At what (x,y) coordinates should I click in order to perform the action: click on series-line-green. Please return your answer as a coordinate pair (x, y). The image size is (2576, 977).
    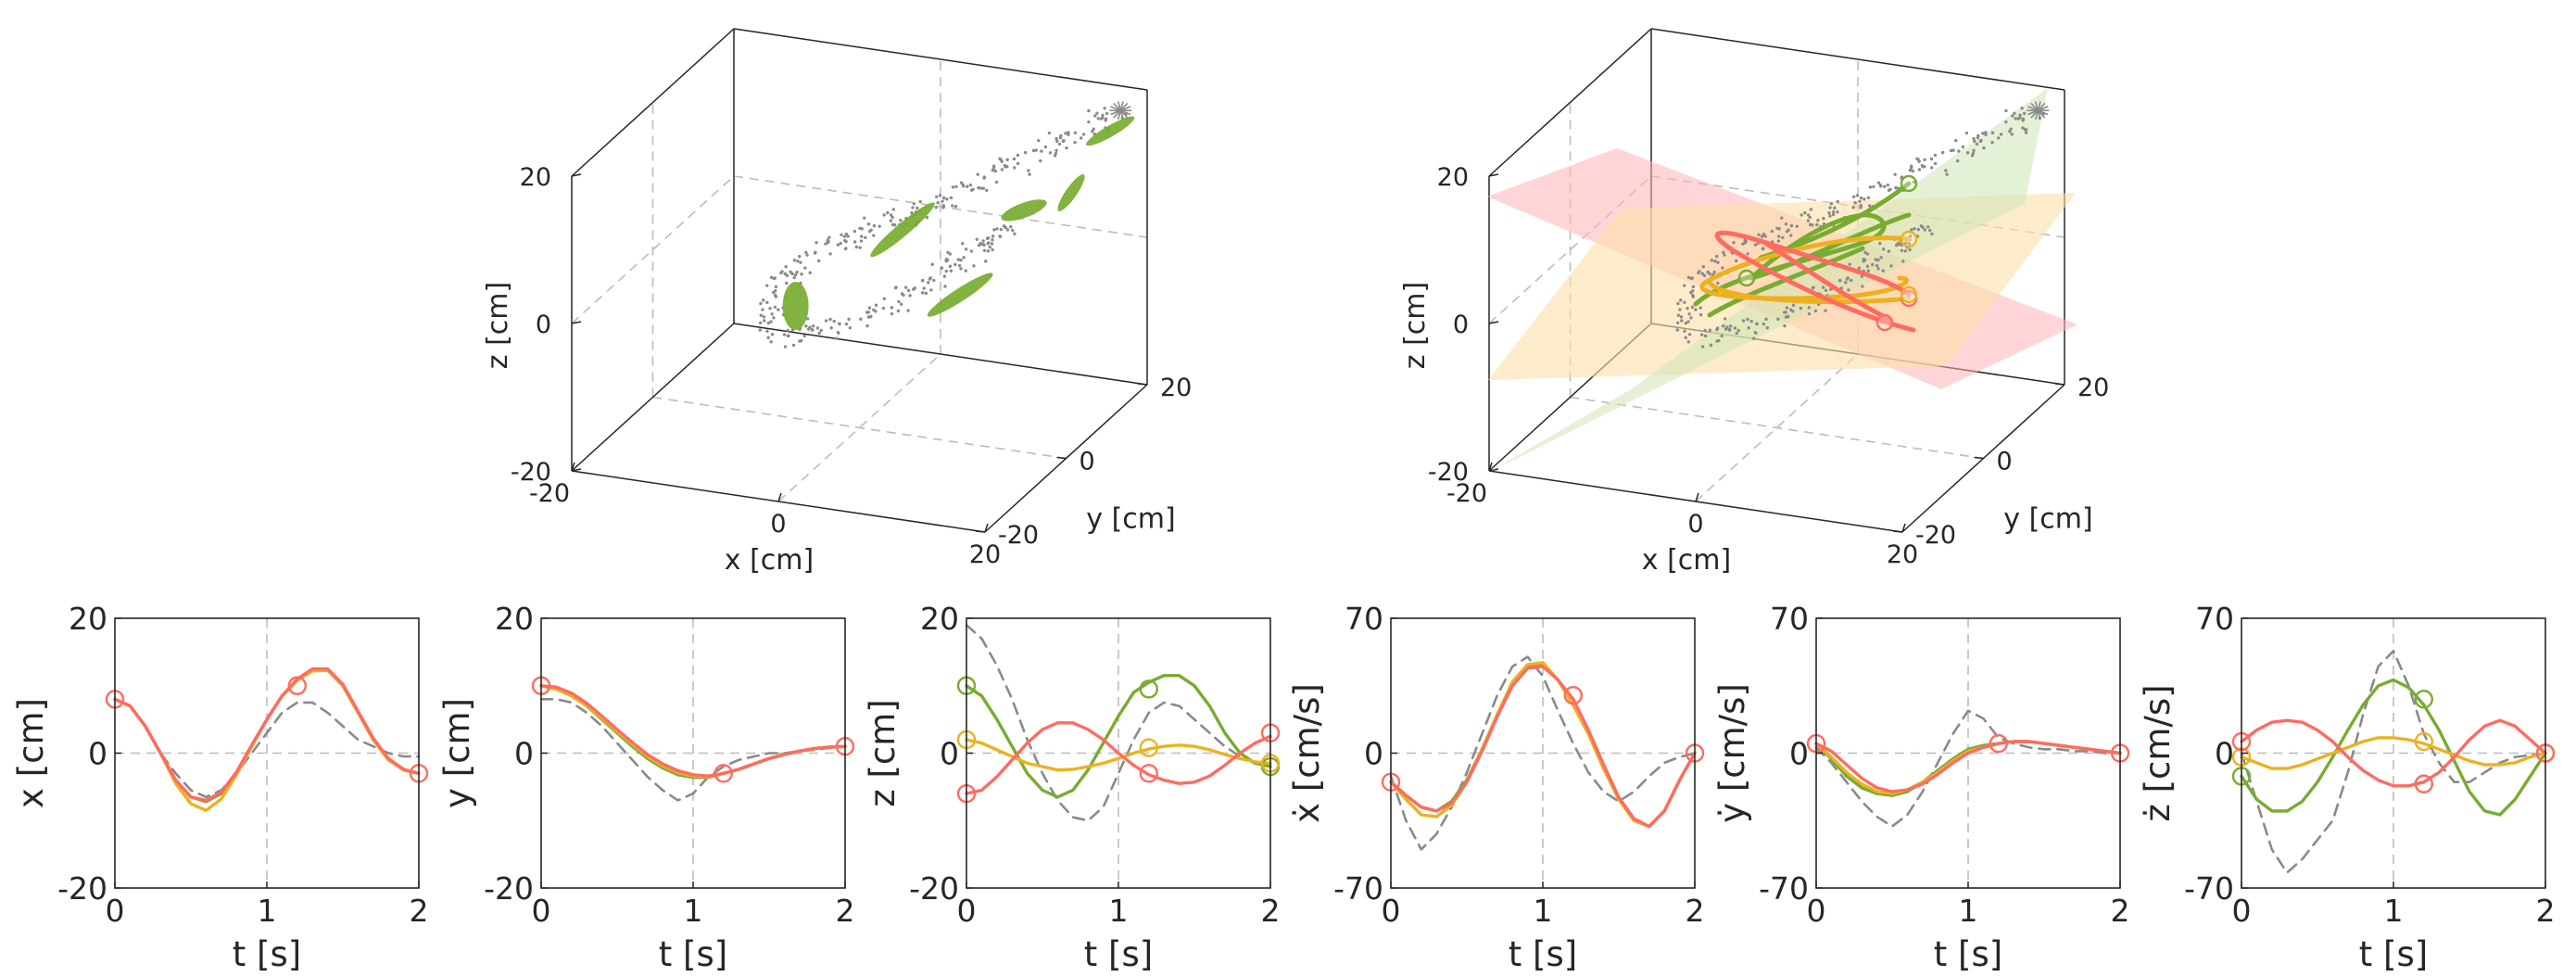
    Looking at the image, I should click on (2393, 748).